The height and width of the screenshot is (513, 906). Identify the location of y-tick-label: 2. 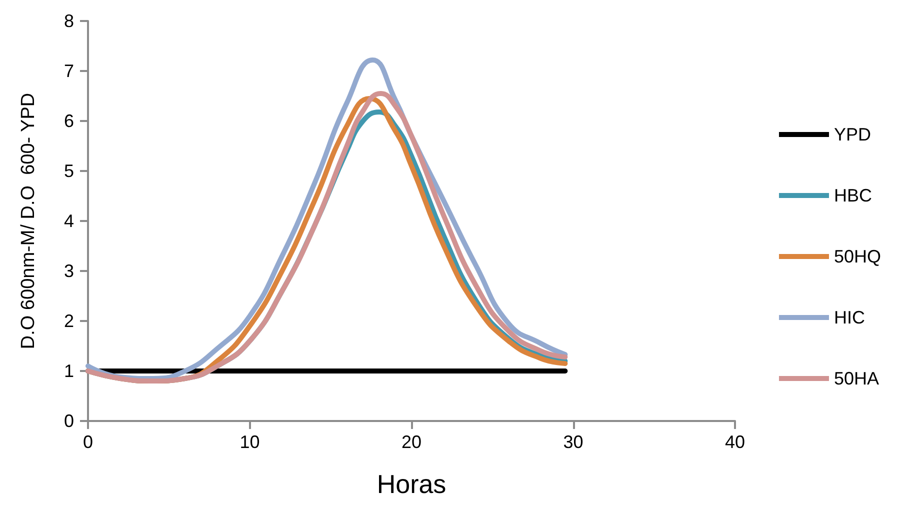
(69, 321).